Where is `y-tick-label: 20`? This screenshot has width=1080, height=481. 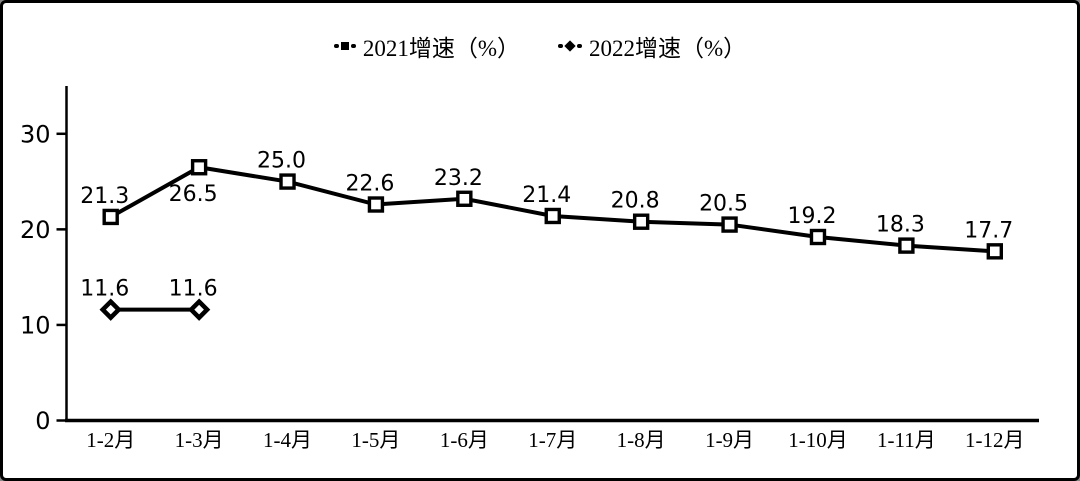
y-tick-label: 20 is located at coordinates (35, 230).